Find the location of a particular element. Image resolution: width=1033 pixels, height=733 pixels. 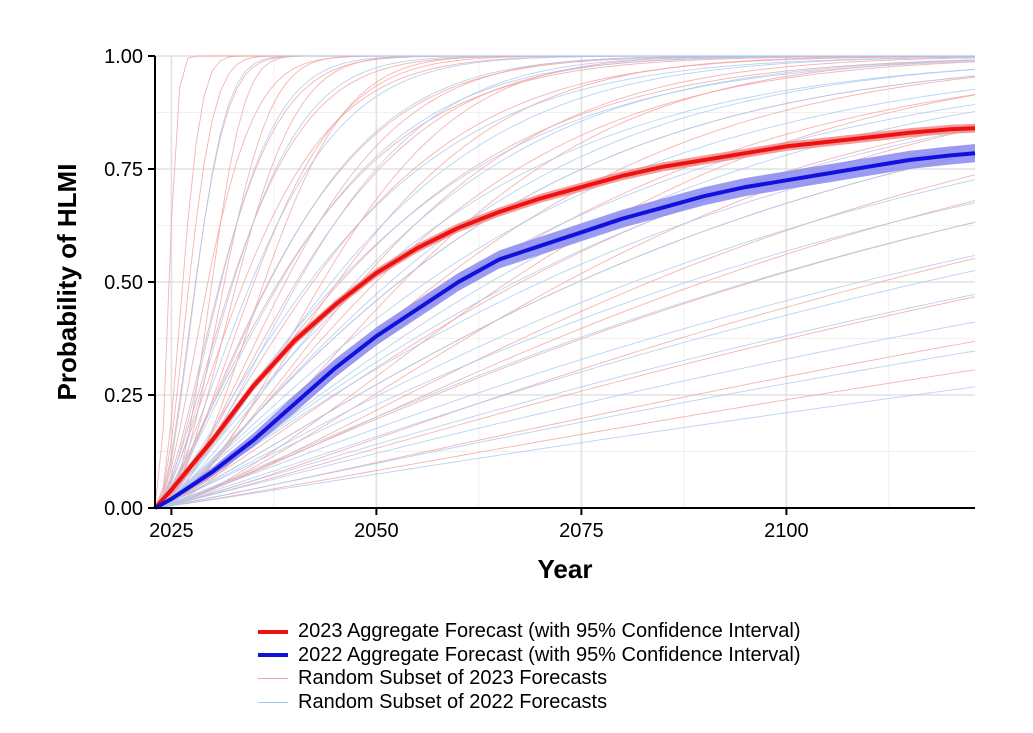

legend-label: Random Subset of 2022 Forecasts is located at coordinates (453, 701).